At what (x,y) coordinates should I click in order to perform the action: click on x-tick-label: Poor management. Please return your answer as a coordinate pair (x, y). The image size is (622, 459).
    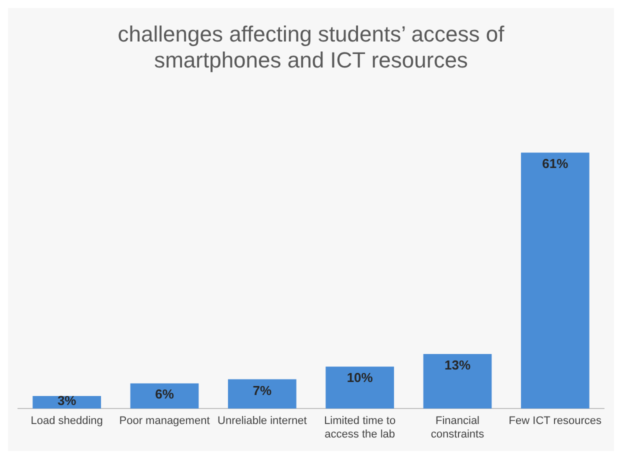
    Looking at the image, I should click on (164, 421).